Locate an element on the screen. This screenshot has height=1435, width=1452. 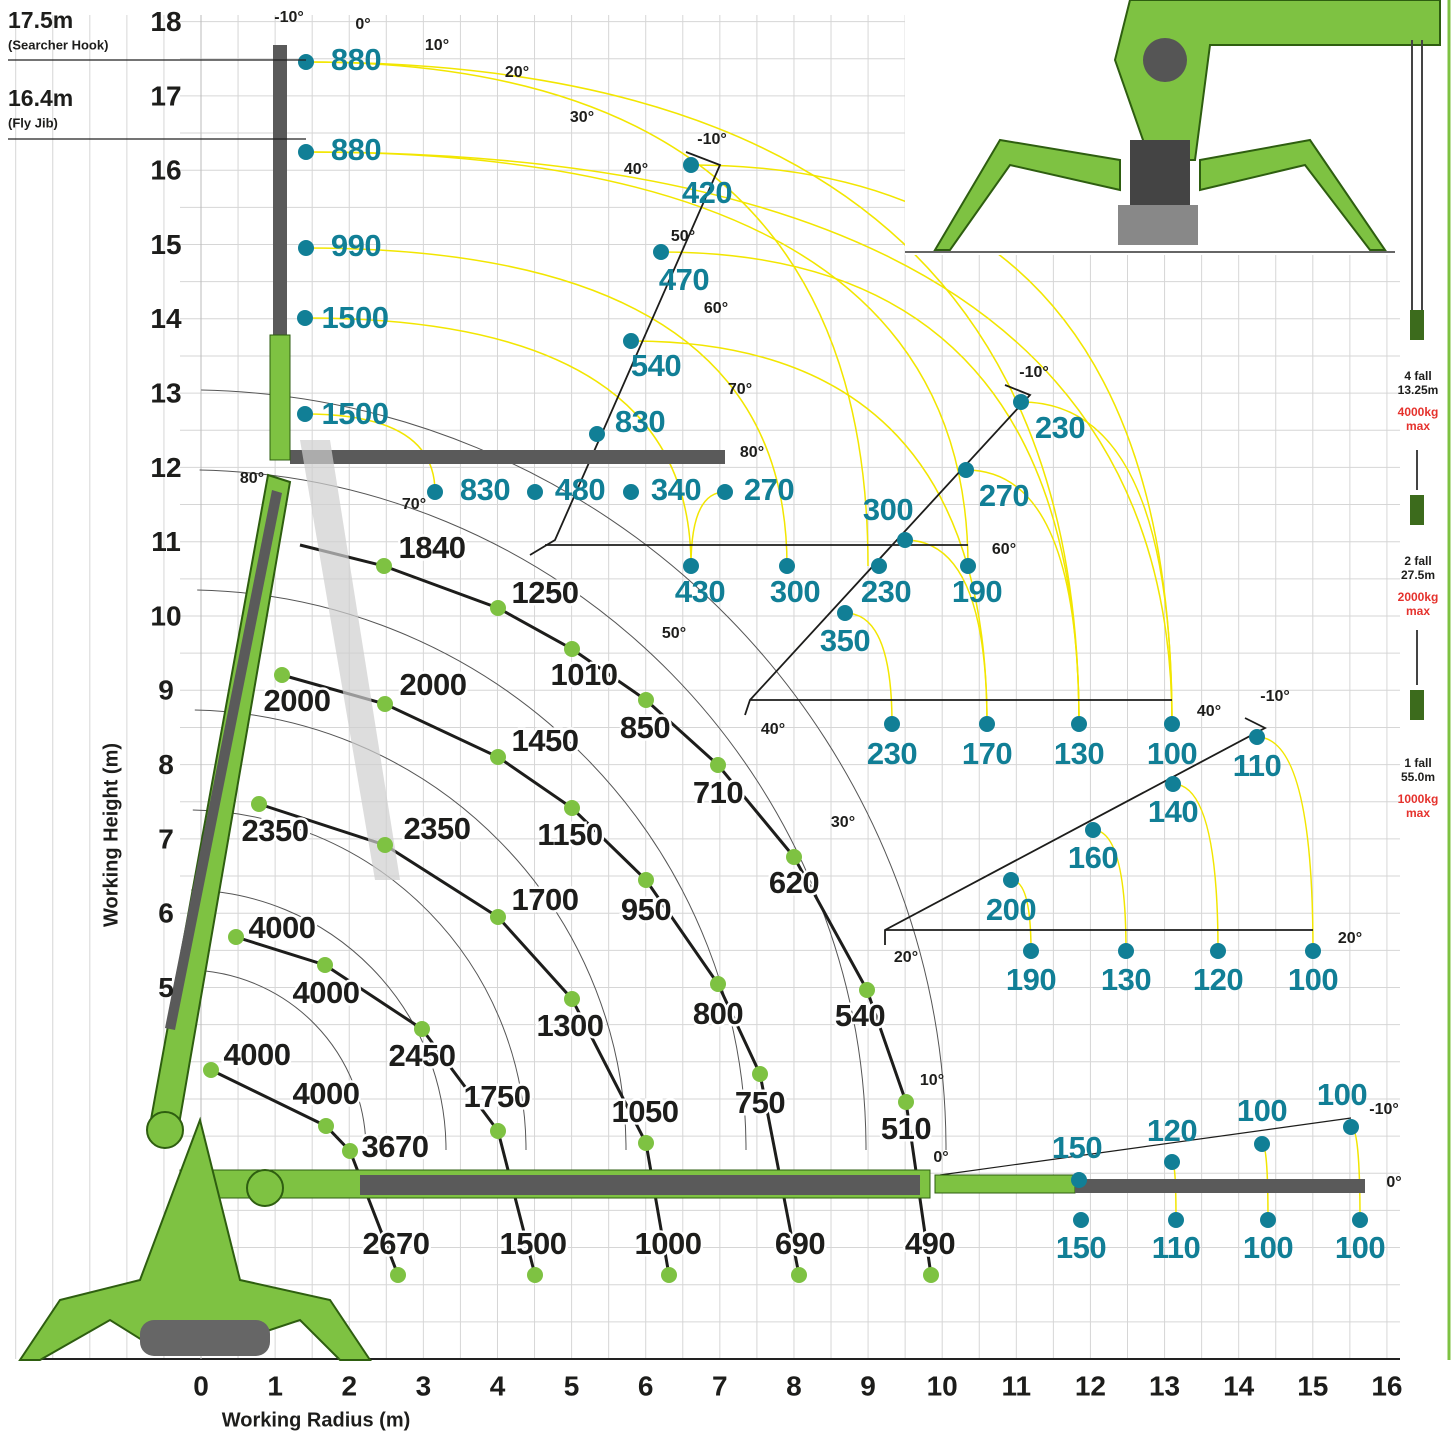
x-tick-label: 10 is located at coordinates (942, 1385).